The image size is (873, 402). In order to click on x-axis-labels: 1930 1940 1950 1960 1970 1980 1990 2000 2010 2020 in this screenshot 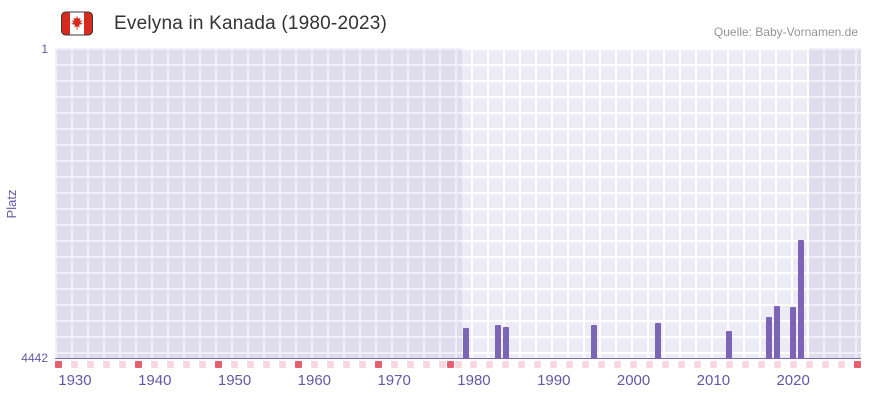, I will do `click(458, 382)`.